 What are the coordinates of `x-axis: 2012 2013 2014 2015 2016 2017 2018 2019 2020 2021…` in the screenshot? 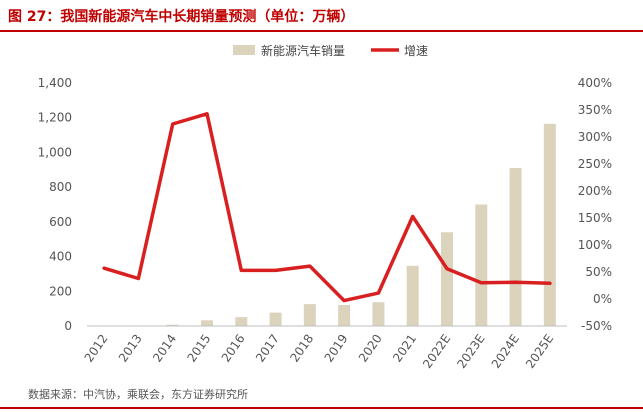 It's located at (319, 351).